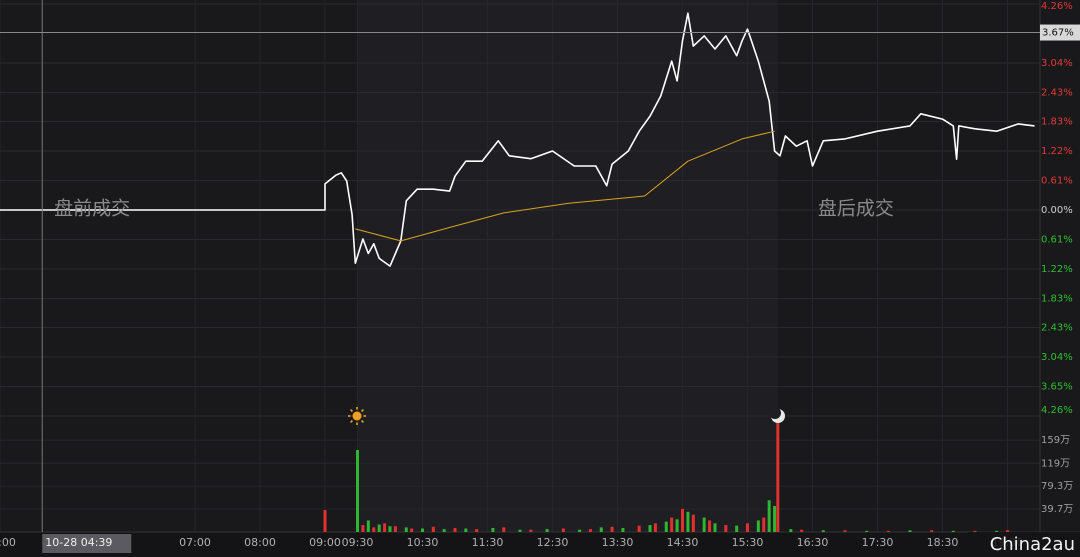 The height and width of the screenshot is (557, 1080). Describe the element at coordinates (92, 209) in the screenshot. I see `session-label: 盘前成交` at that location.